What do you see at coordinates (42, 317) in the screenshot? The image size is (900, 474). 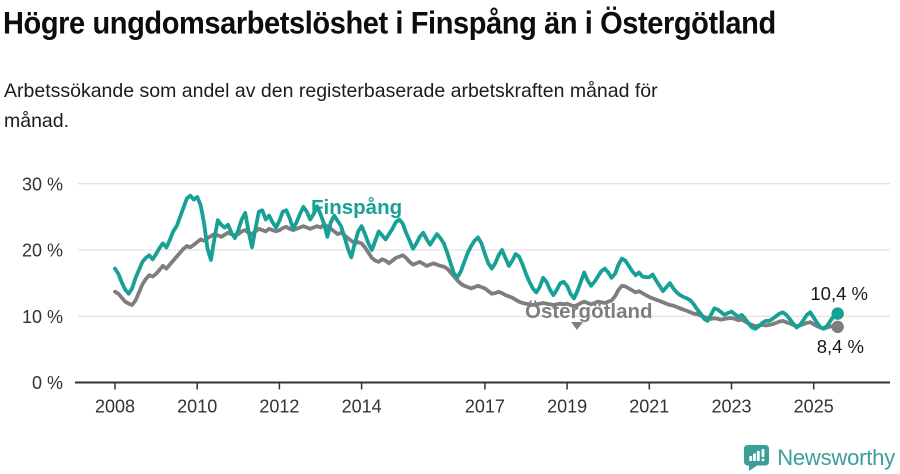 I see `y-tick-label: 10 %` at bounding box center [42, 317].